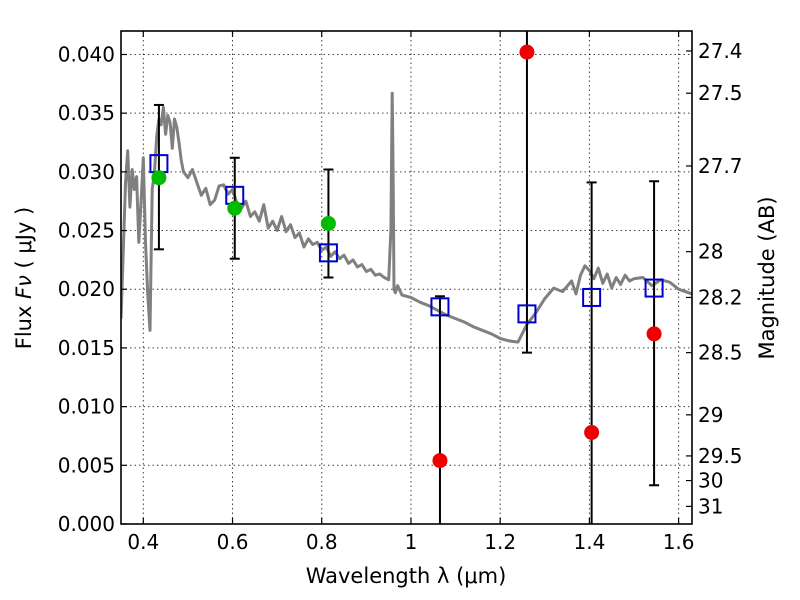 This screenshot has height=600, width=800. Describe the element at coordinates (86, 172) in the screenshot. I see `y-tick-label: 0.030` at that location.